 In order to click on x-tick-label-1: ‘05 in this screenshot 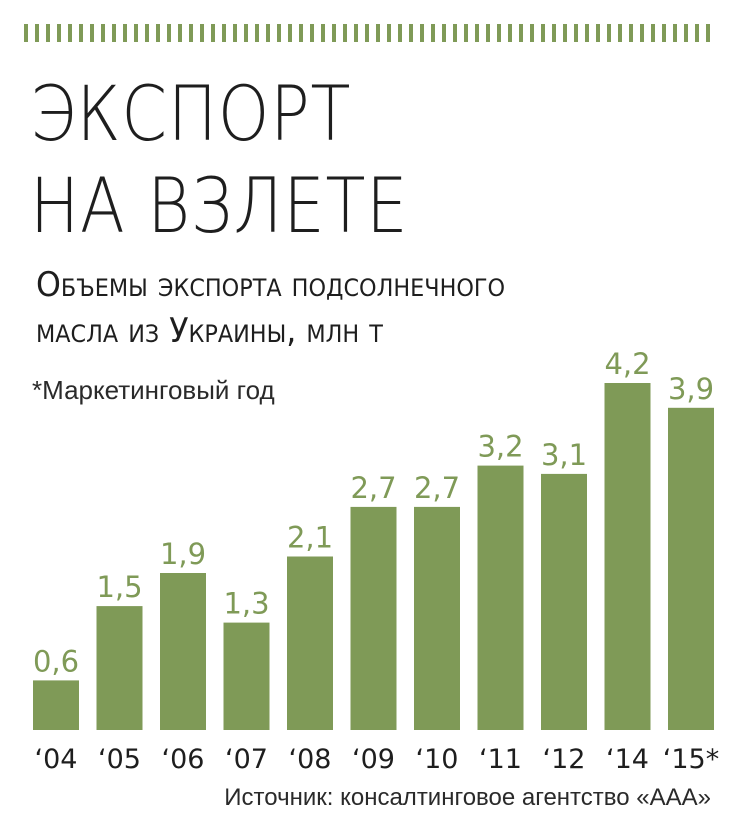, I will do `click(119, 759)`.